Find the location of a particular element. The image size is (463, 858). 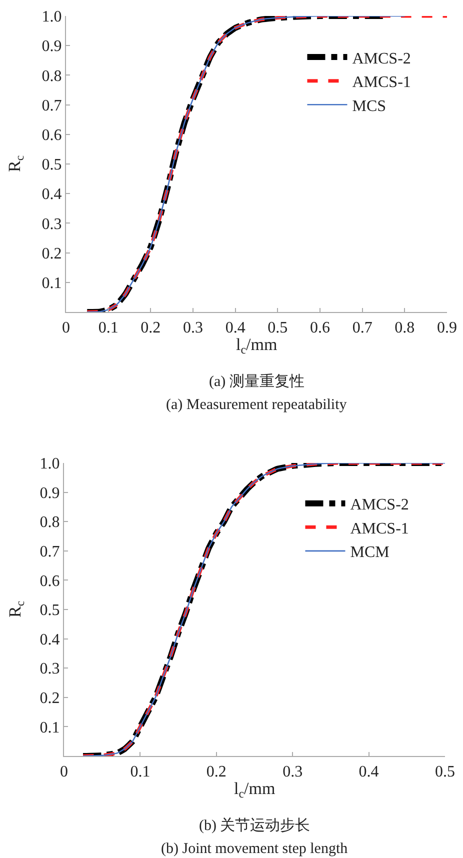

x-tick-label: 0.6 is located at coordinates (320, 327).